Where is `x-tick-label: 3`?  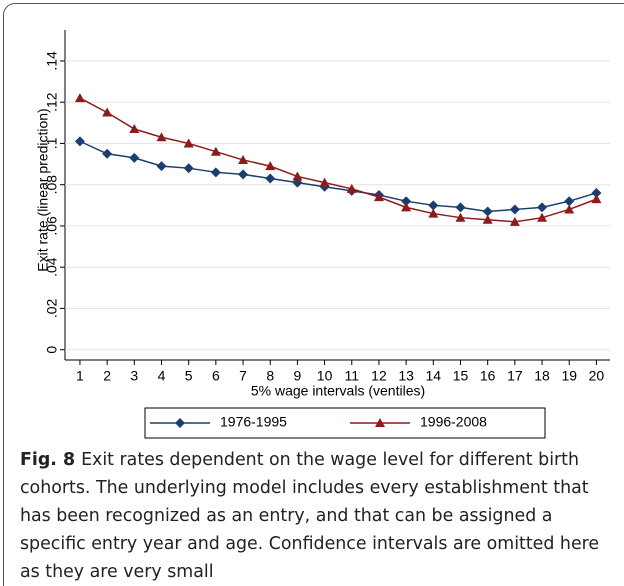 x-tick-label: 3 is located at coordinates (134, 376).